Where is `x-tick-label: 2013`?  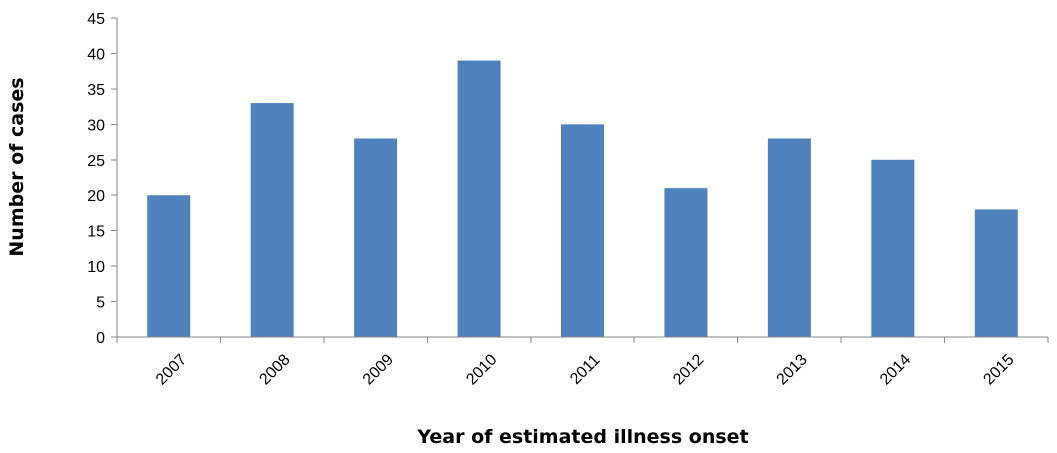
x-tick-label: 2013 is located at coordinates (792, 369).